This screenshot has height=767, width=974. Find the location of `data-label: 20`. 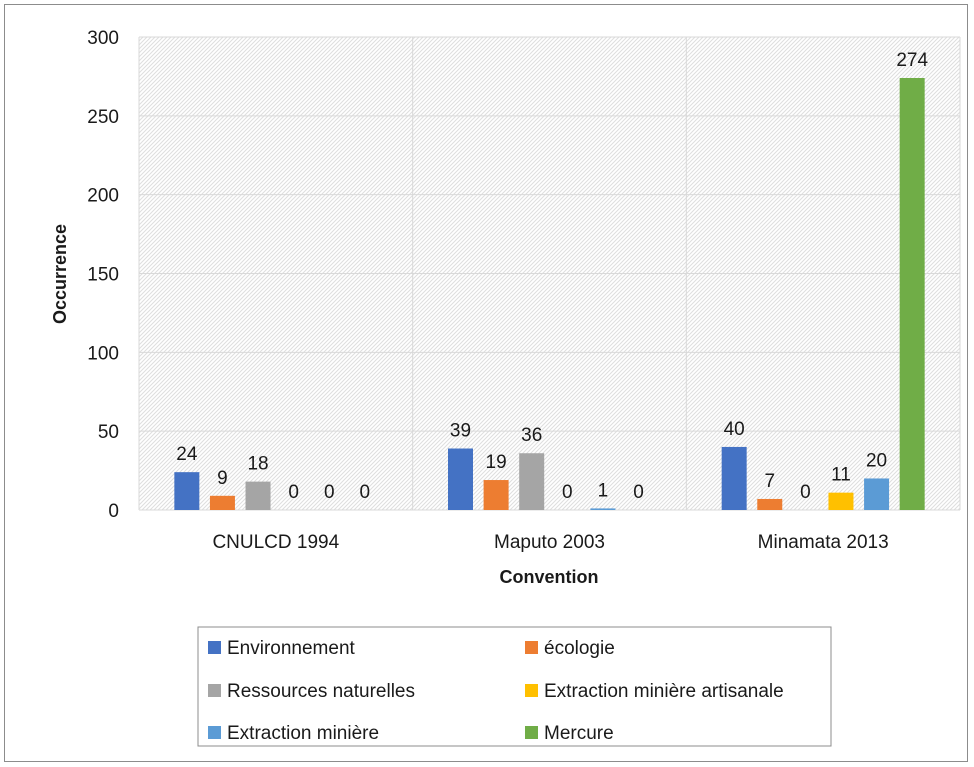

data-label: 20 is located at coordinates (876, 460).